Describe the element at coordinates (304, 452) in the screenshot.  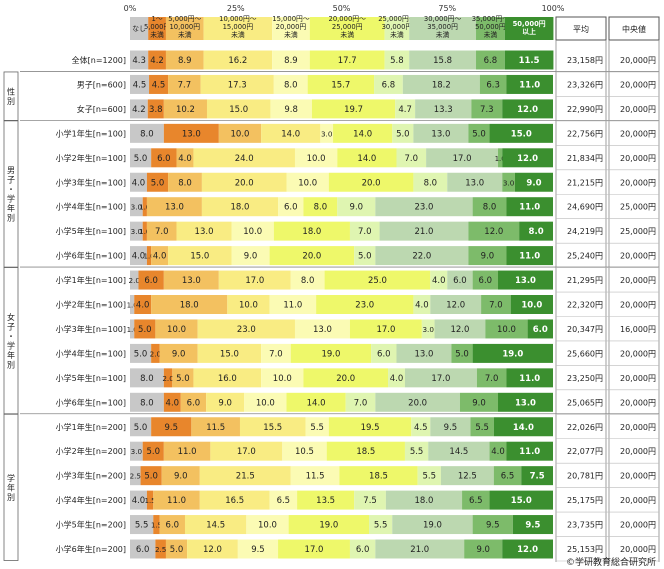
I see `data-label: 10.5` at that location.